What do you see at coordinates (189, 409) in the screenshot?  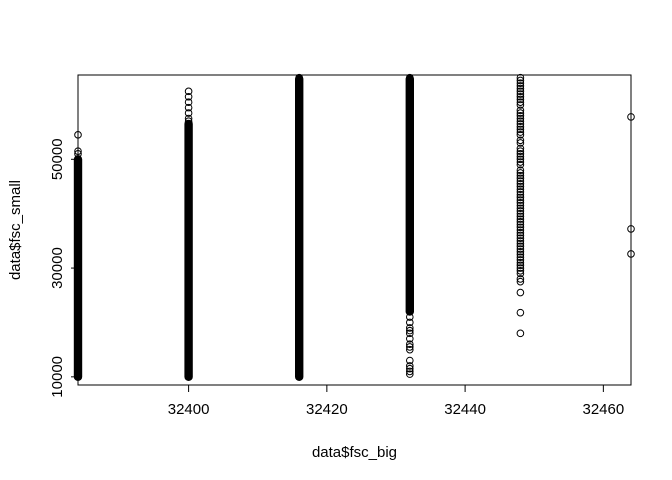 I see `x-tick-label: 32400` at bounding box center [189, 409].